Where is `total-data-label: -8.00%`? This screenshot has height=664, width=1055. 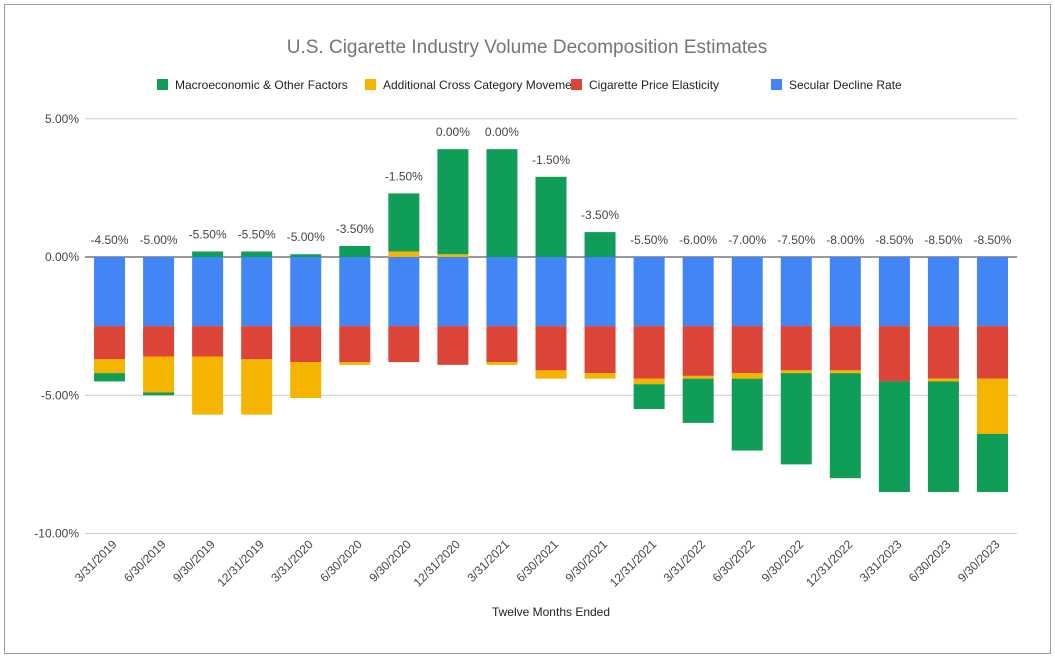
total-data-label: -8.00% is located at coordinates (845, 240).